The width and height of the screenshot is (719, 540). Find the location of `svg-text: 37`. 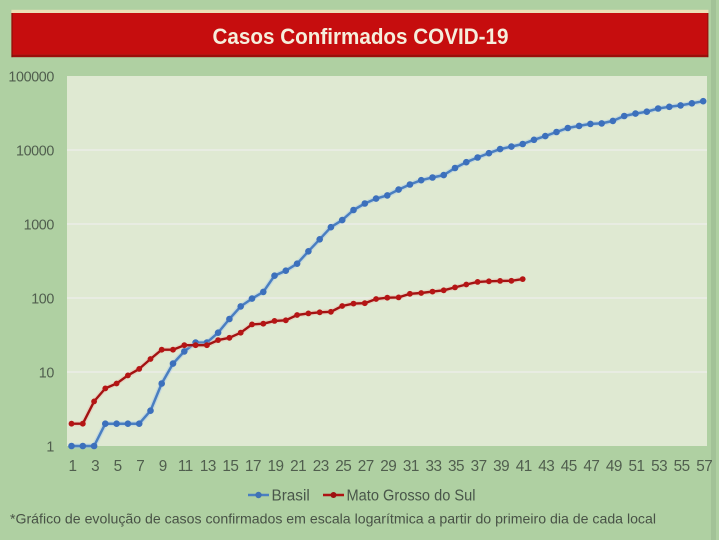

svg-text: 37 is located at coordinates (479, 466).